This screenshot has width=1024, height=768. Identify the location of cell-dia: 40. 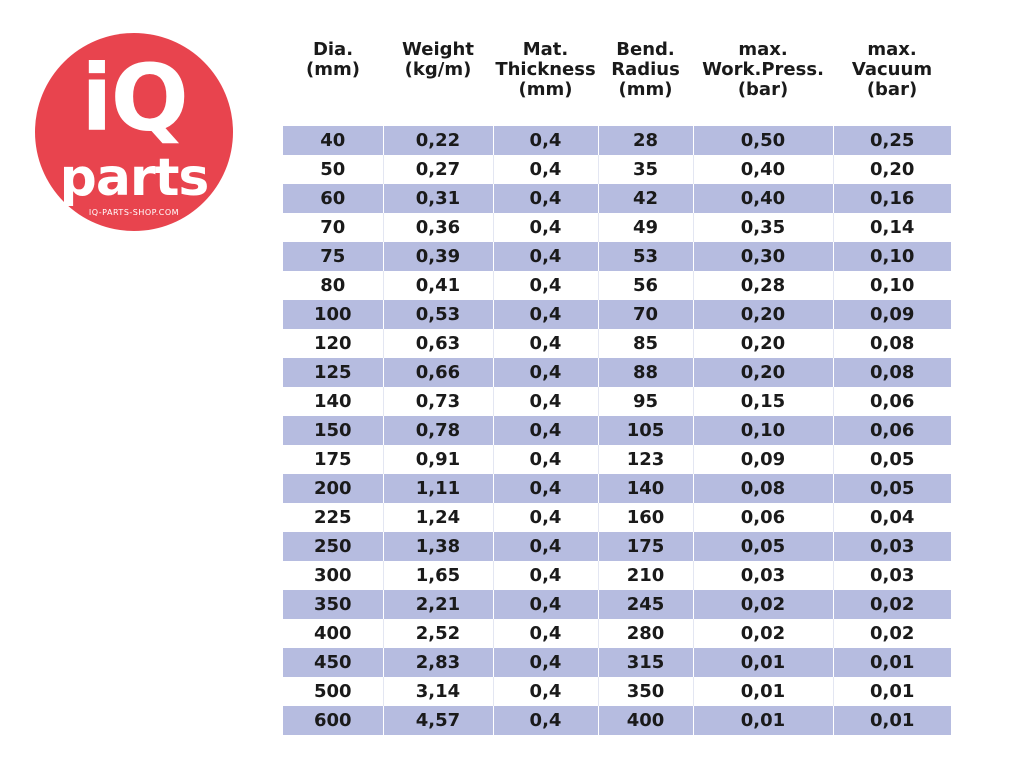
(333, 140).